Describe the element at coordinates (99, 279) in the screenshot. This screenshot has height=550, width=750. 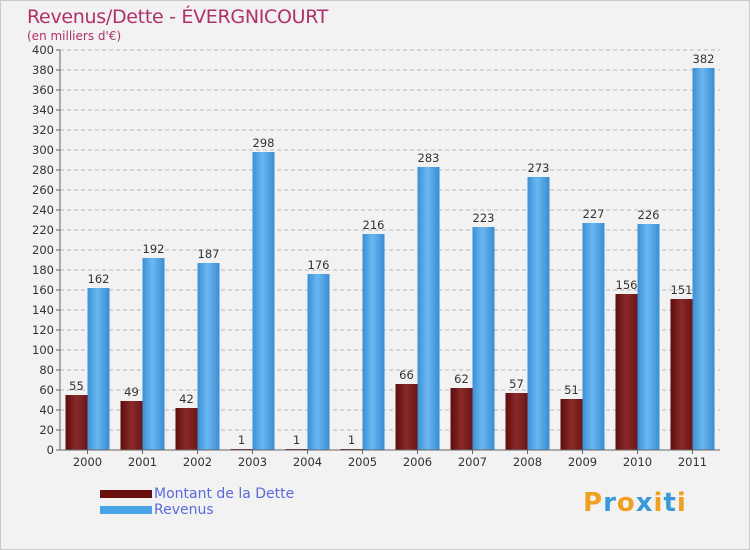
I see `data-label-revenus: 162` at that location.